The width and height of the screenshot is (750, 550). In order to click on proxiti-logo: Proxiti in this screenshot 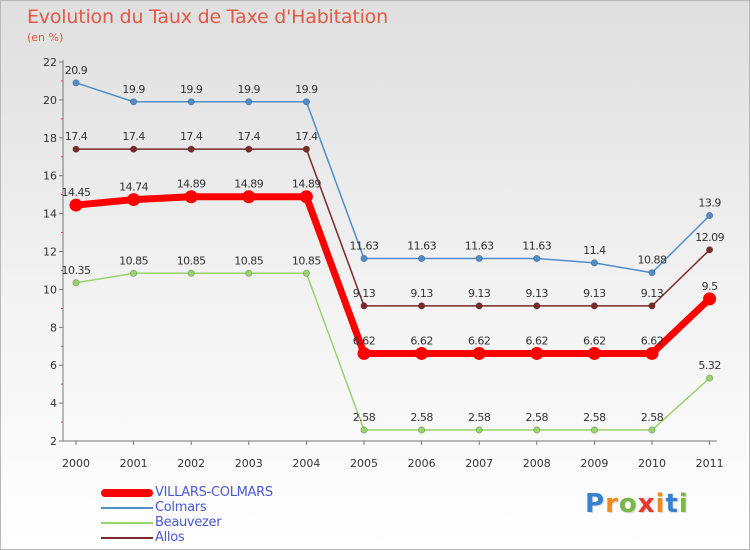, I will do `click(637, 504)`.